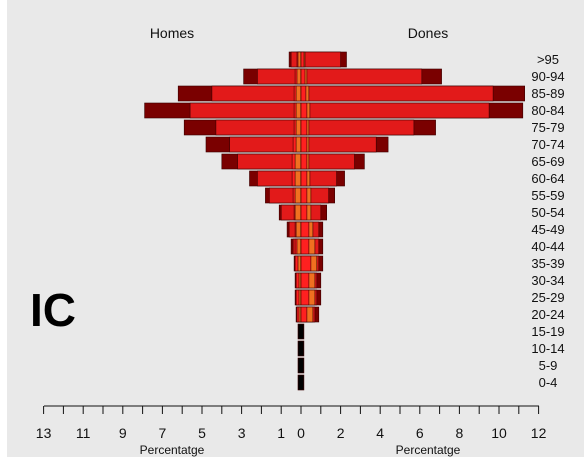 The image size is (584, 457). I want to click on x-tick-label: 1, so click(281, 433).